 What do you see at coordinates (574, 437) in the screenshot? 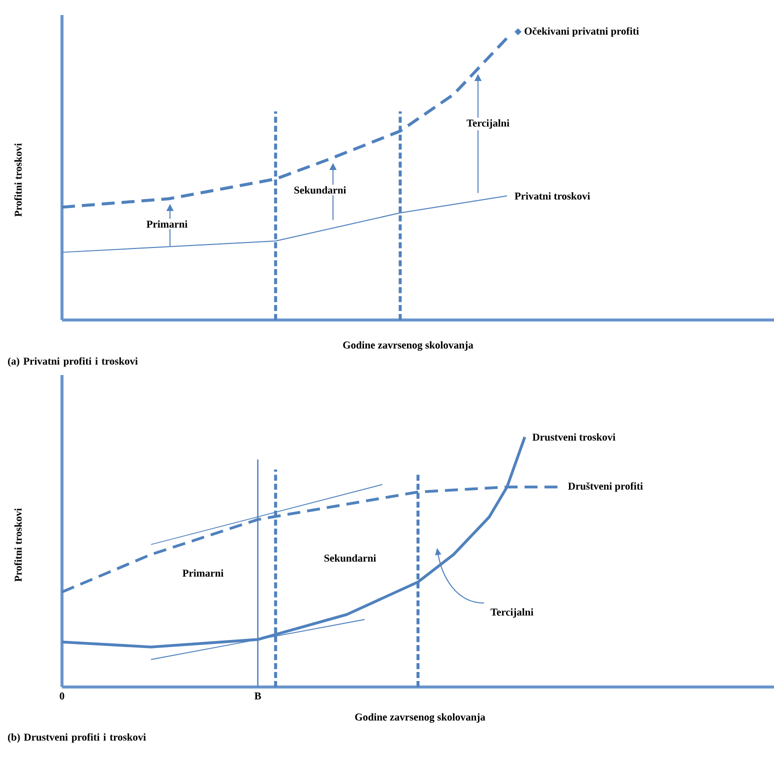
I see `series-label: Drustveni troskovi` at bounding box center [574, 437].